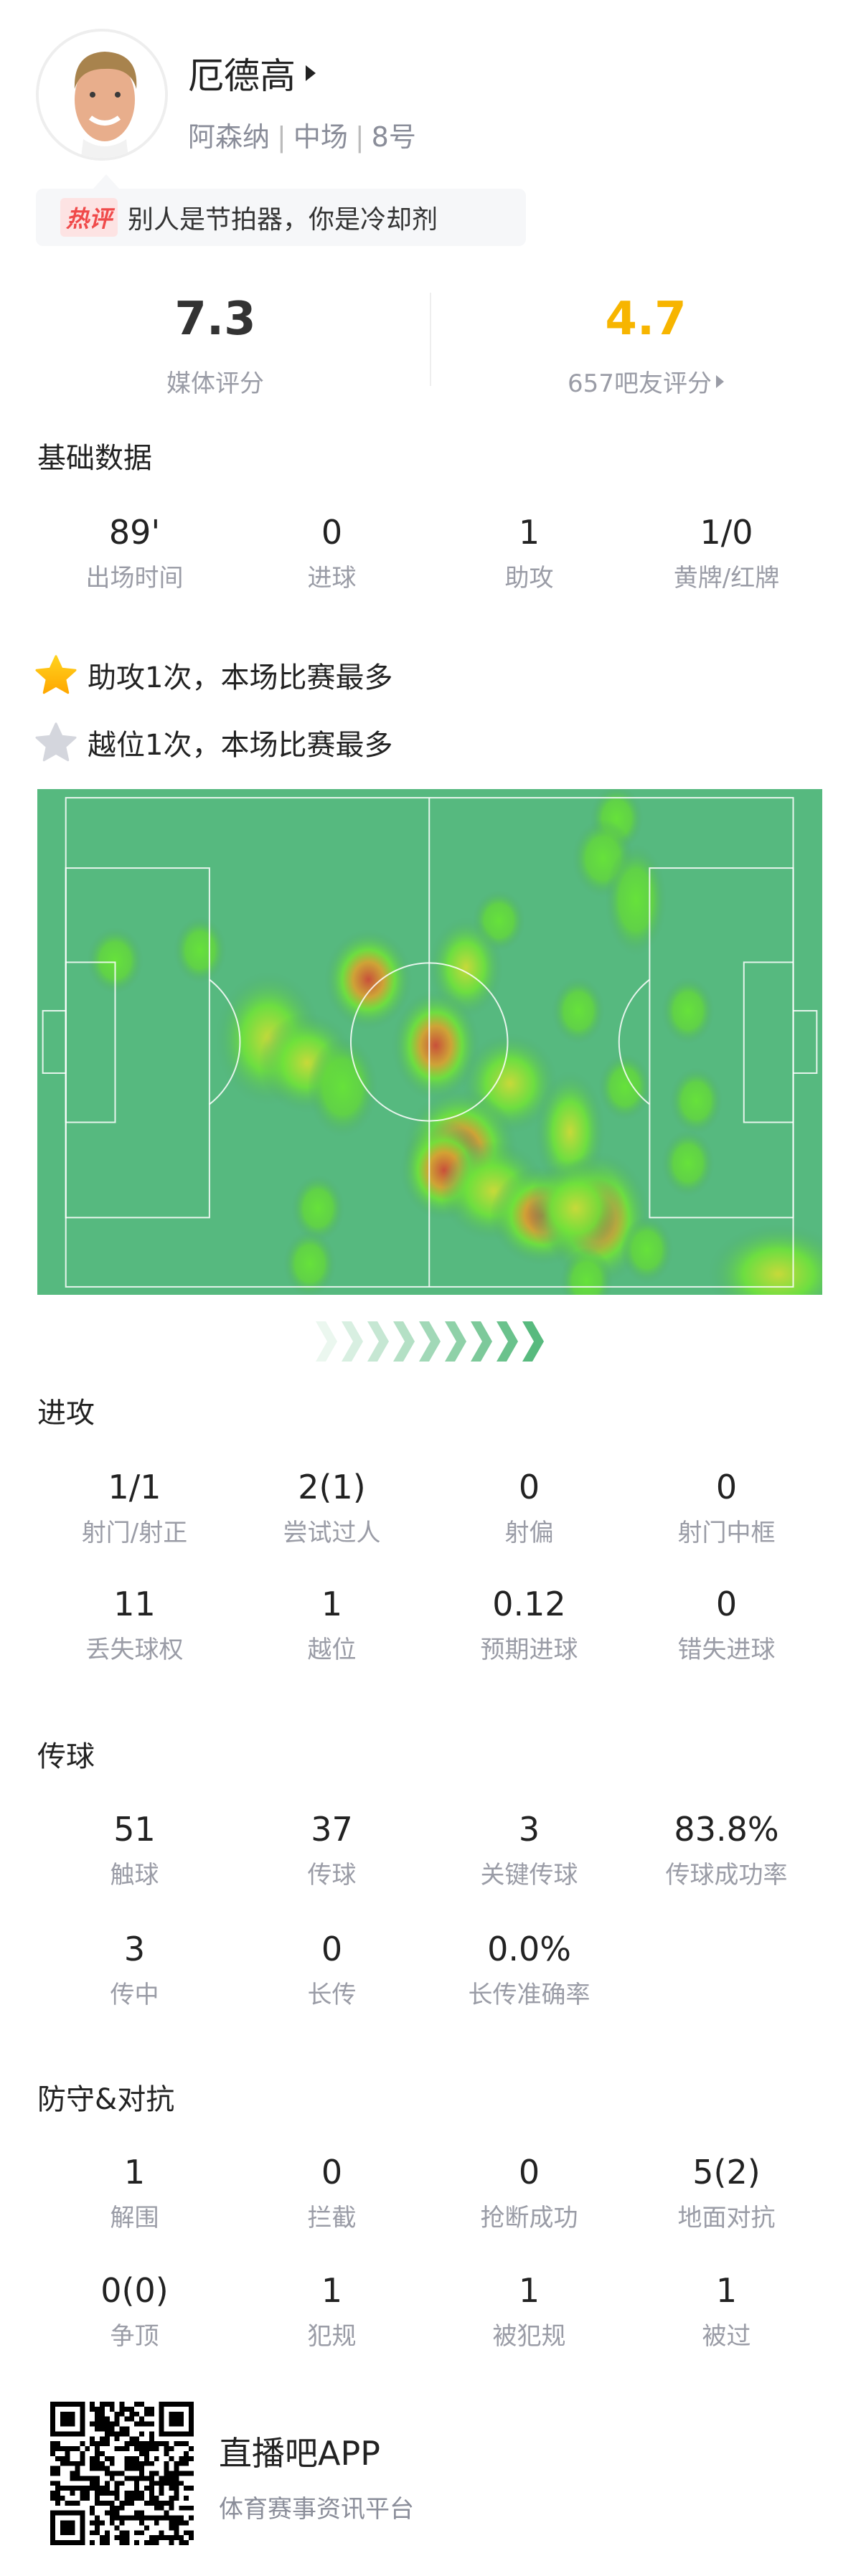 This screenshot has width=861, height=2576. What do you see at coordinates (331, 1624) in the screenshot?
I see `stat-item: 1 越位` at bounding box center [331, 1624].